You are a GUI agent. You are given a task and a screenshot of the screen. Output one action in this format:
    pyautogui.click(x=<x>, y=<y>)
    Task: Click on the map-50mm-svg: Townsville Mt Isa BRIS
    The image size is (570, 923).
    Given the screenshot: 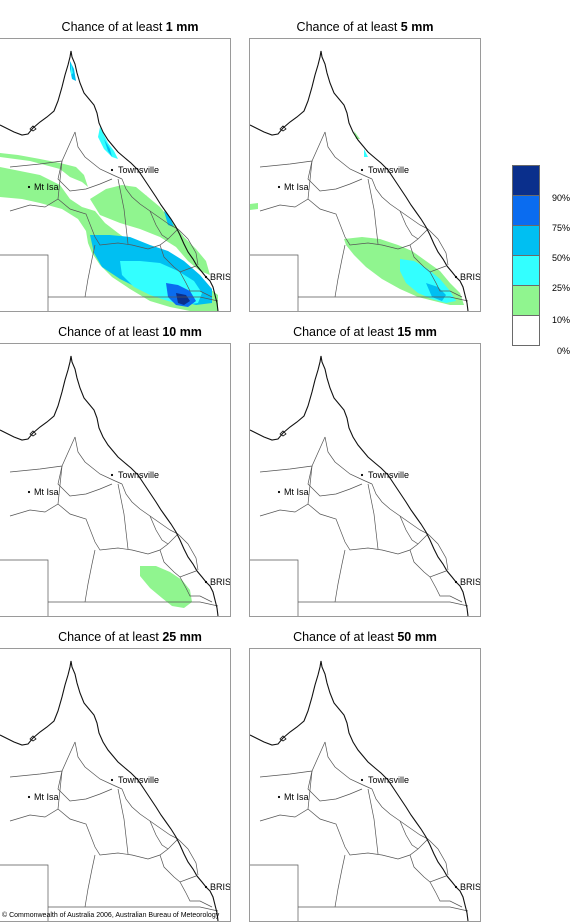 What is the action you would take?
    pyautogui.click(x=365, y=790)
    